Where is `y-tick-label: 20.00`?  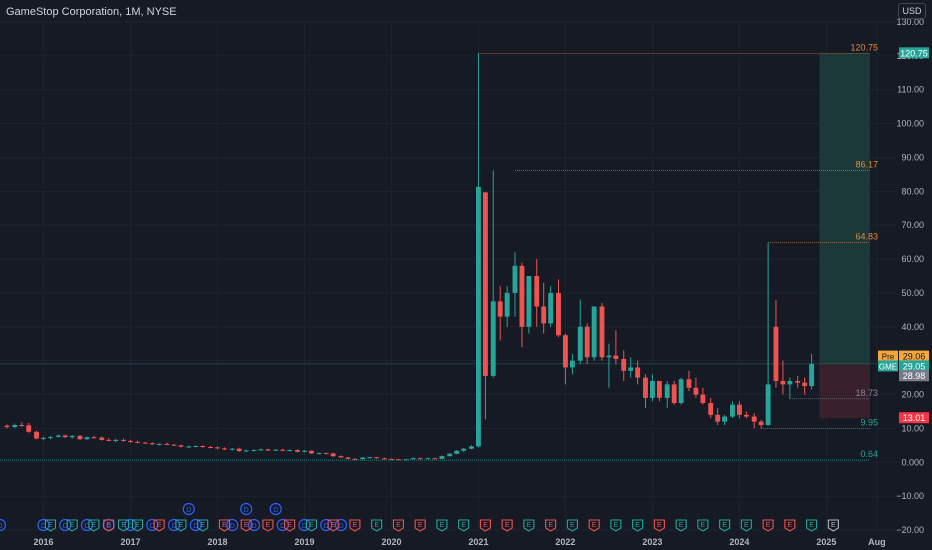 y-tick-label: 20.00 is located at coordinates (912, 395).